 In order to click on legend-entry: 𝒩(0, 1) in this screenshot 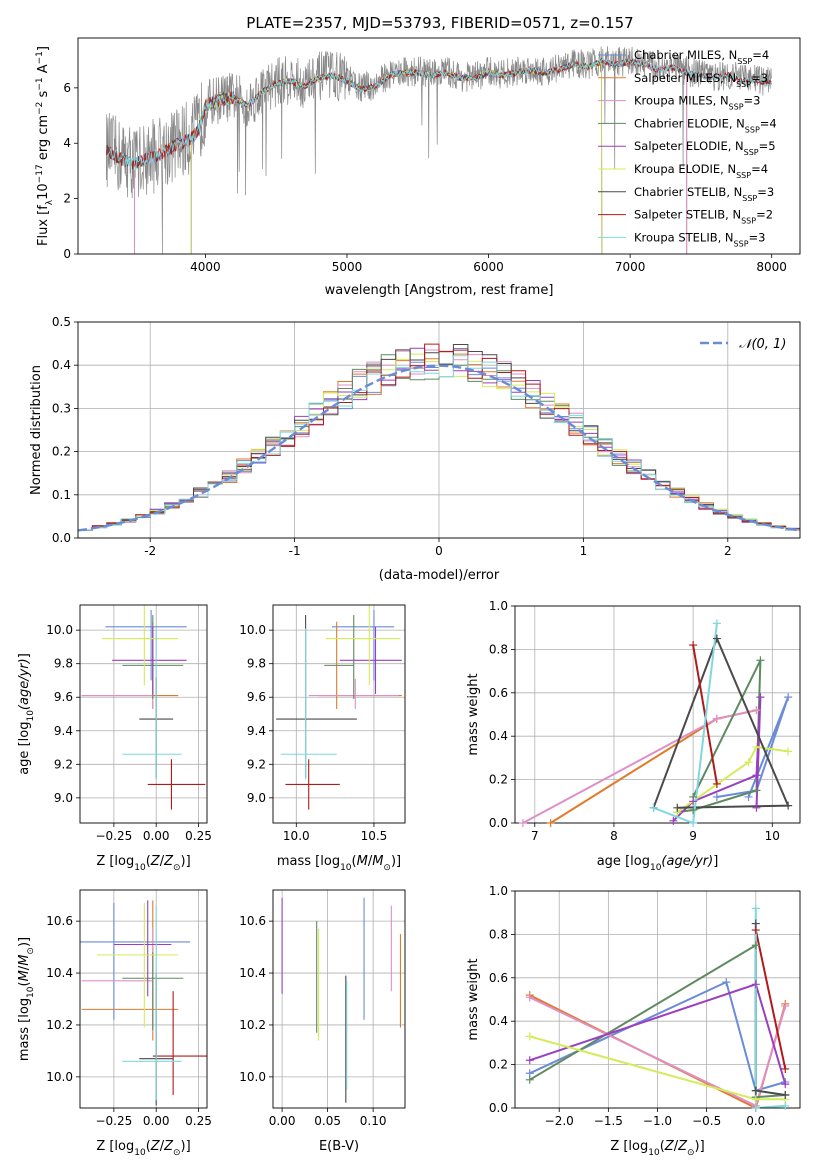, I will do `click(762, 344)`.